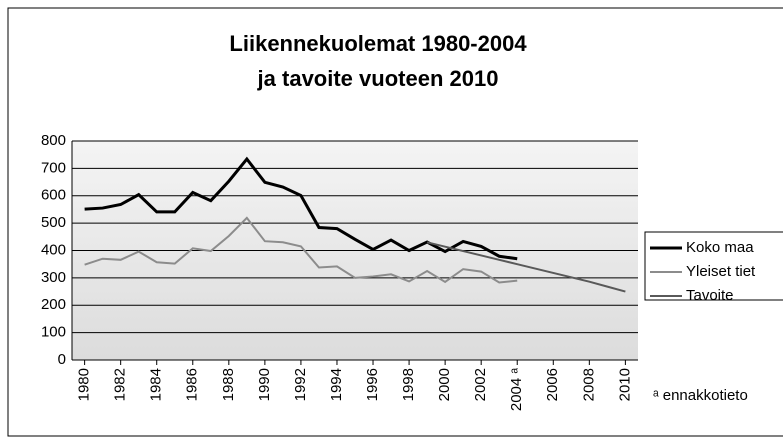 This screenshot has height=444, width=783. What do you see at coordinates (624, 384) in the screenshot?
I see `x-tick-label: 2010` at bounding box center [624, 384].